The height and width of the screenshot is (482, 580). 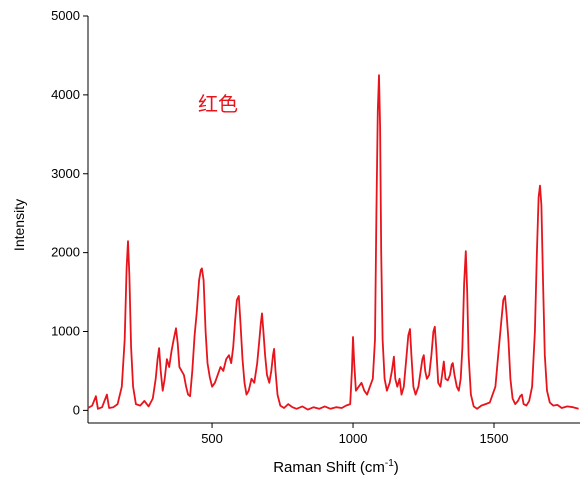 What do you see at coordinates (65, 15) in the screenshot?
I see `y-tick-label: 5000` at bounding box center [65, 15].